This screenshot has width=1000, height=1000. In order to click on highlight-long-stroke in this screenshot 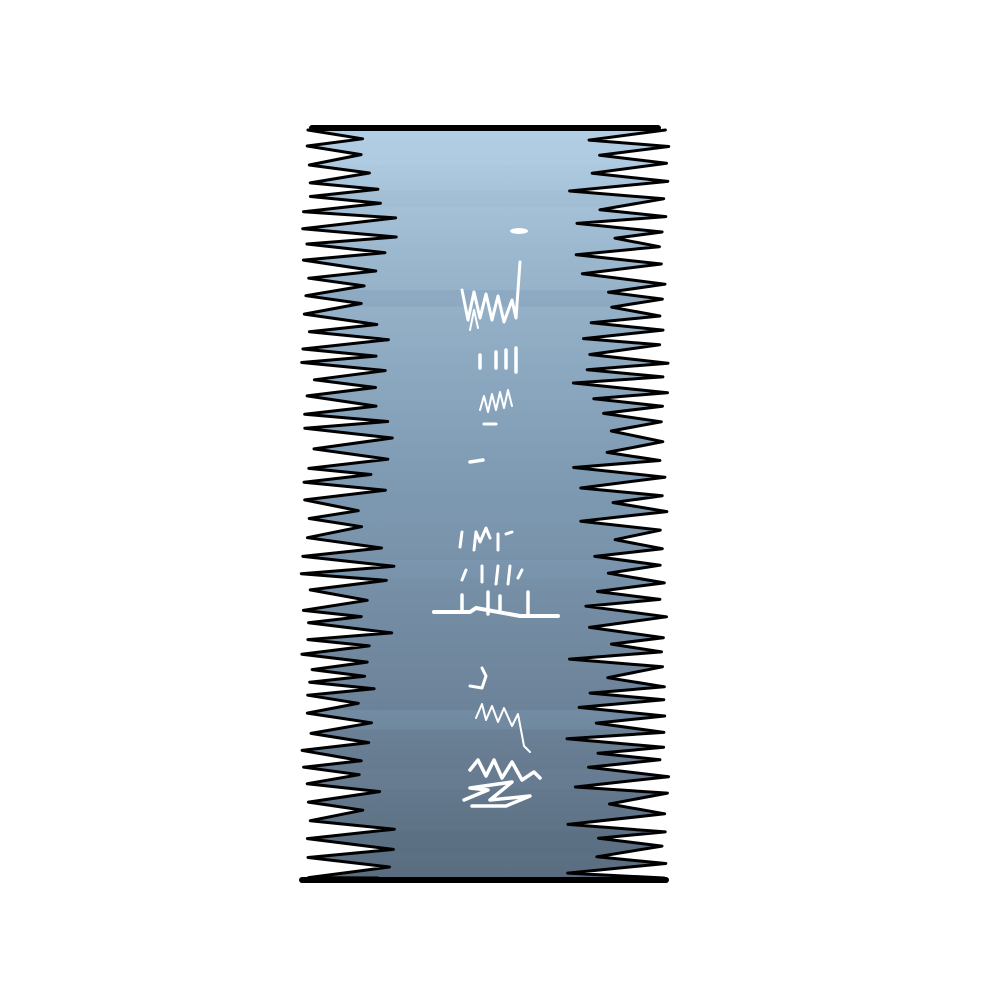, I will do `click(496, 612)`.